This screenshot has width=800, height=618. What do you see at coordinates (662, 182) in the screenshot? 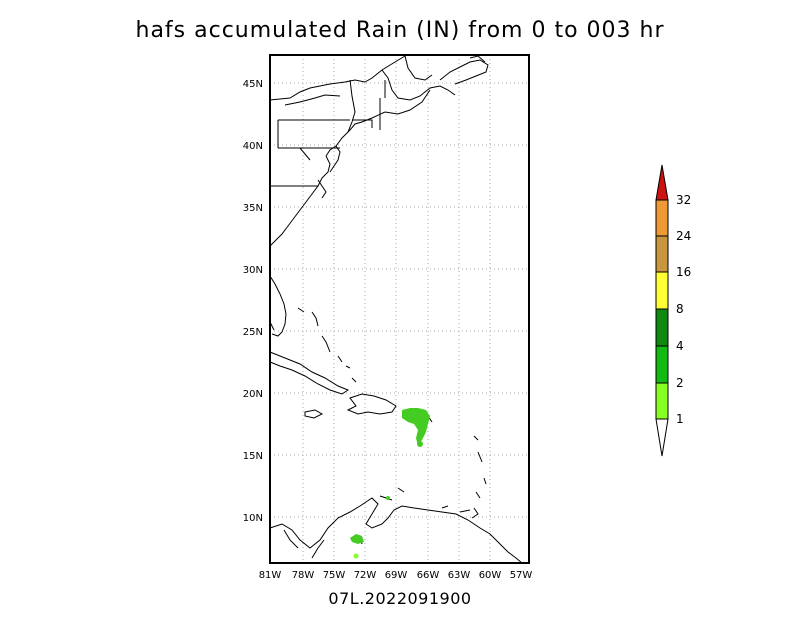
I see `colorbar-top-arrow` at bounding box center [662, 182].